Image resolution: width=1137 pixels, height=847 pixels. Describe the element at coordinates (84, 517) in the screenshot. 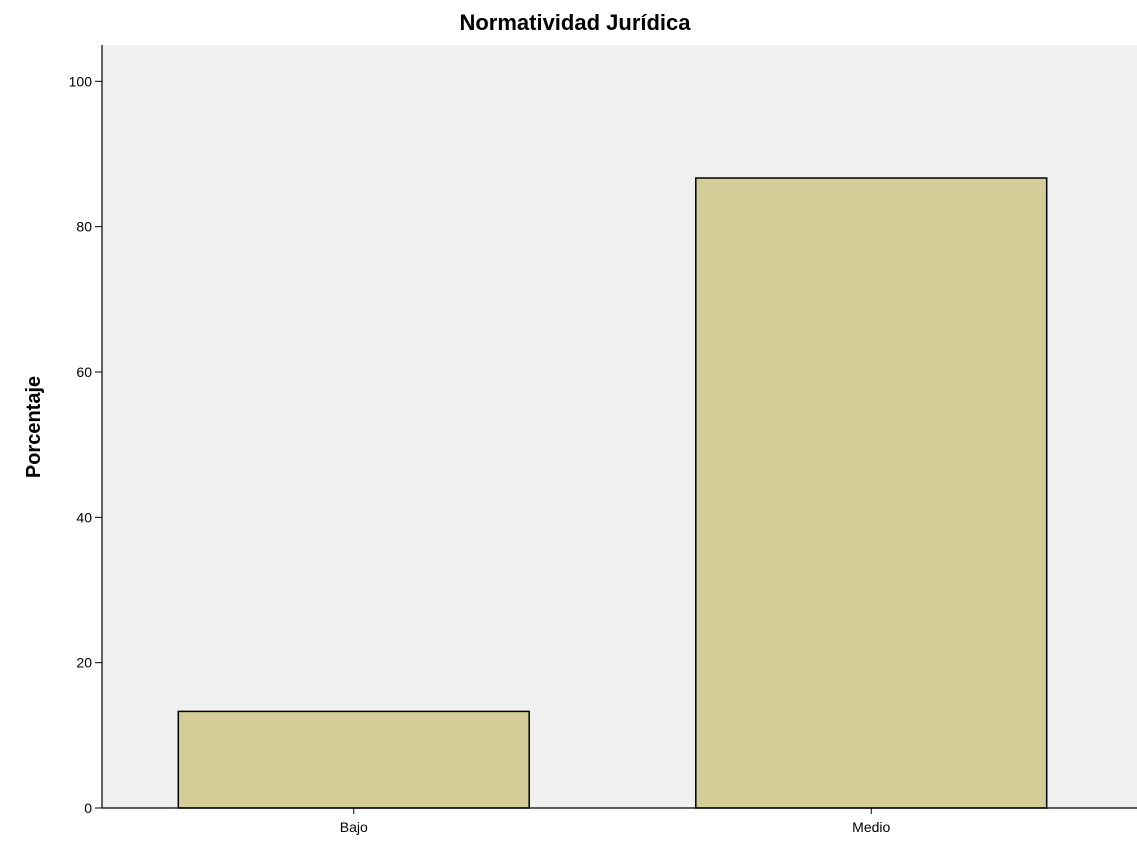

I see `y-tick-label: 40` at that location.